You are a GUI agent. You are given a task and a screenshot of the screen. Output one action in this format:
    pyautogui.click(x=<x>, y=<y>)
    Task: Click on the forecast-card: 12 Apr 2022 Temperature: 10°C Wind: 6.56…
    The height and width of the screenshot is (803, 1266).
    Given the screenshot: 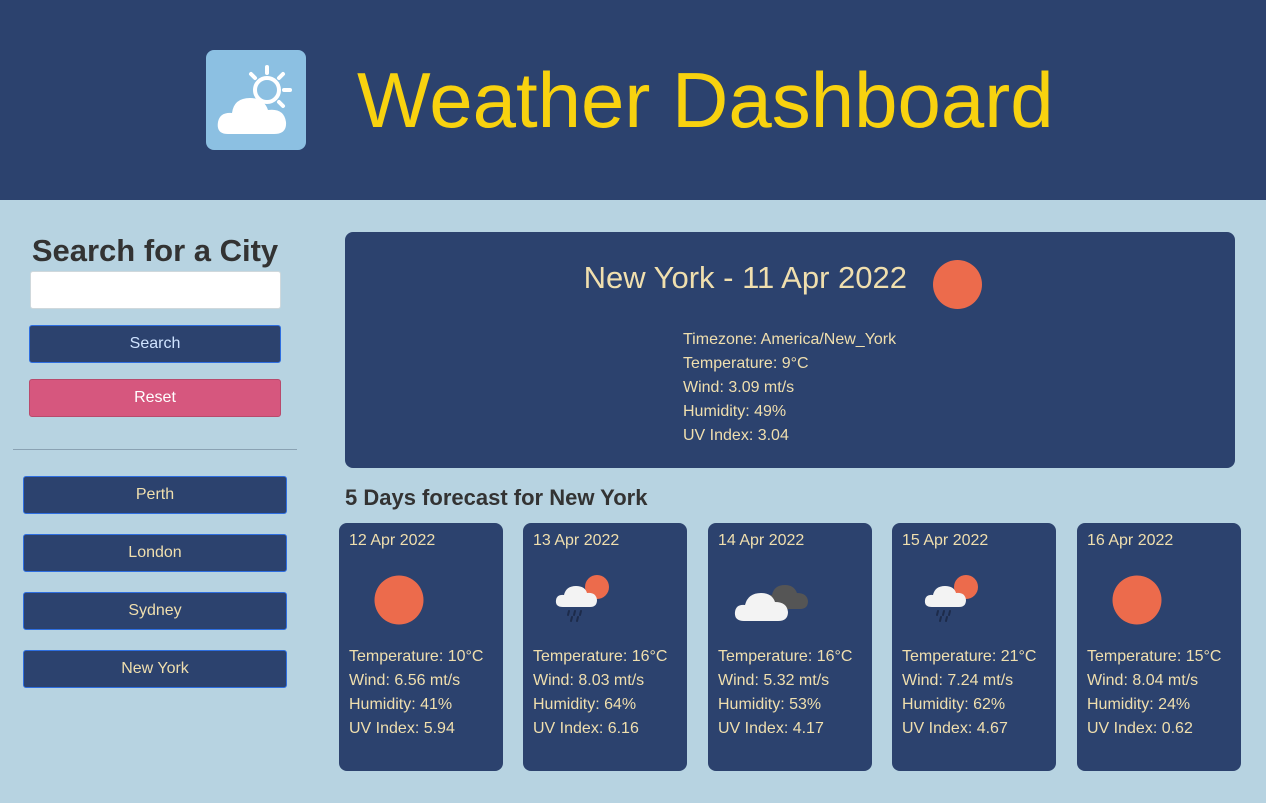 What is the action you would take?
    pyautogui.click(x=421, y=647)
    